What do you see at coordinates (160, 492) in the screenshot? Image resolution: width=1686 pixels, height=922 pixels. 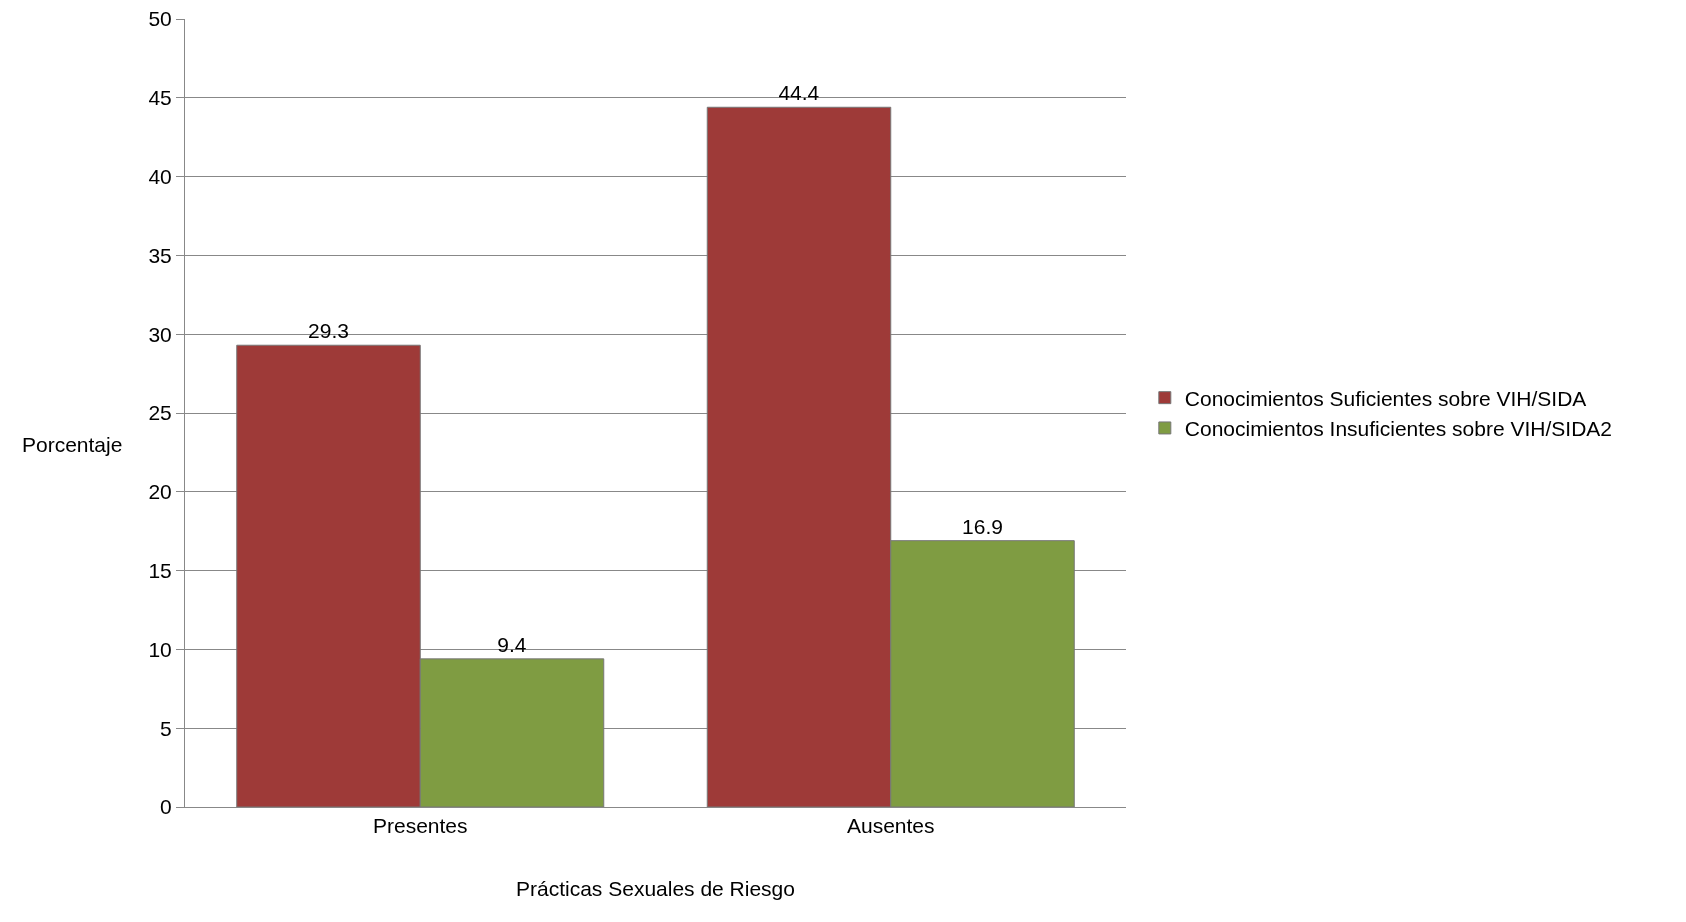 I see `y-tick-label: 20` at bounding box center [160, 492].